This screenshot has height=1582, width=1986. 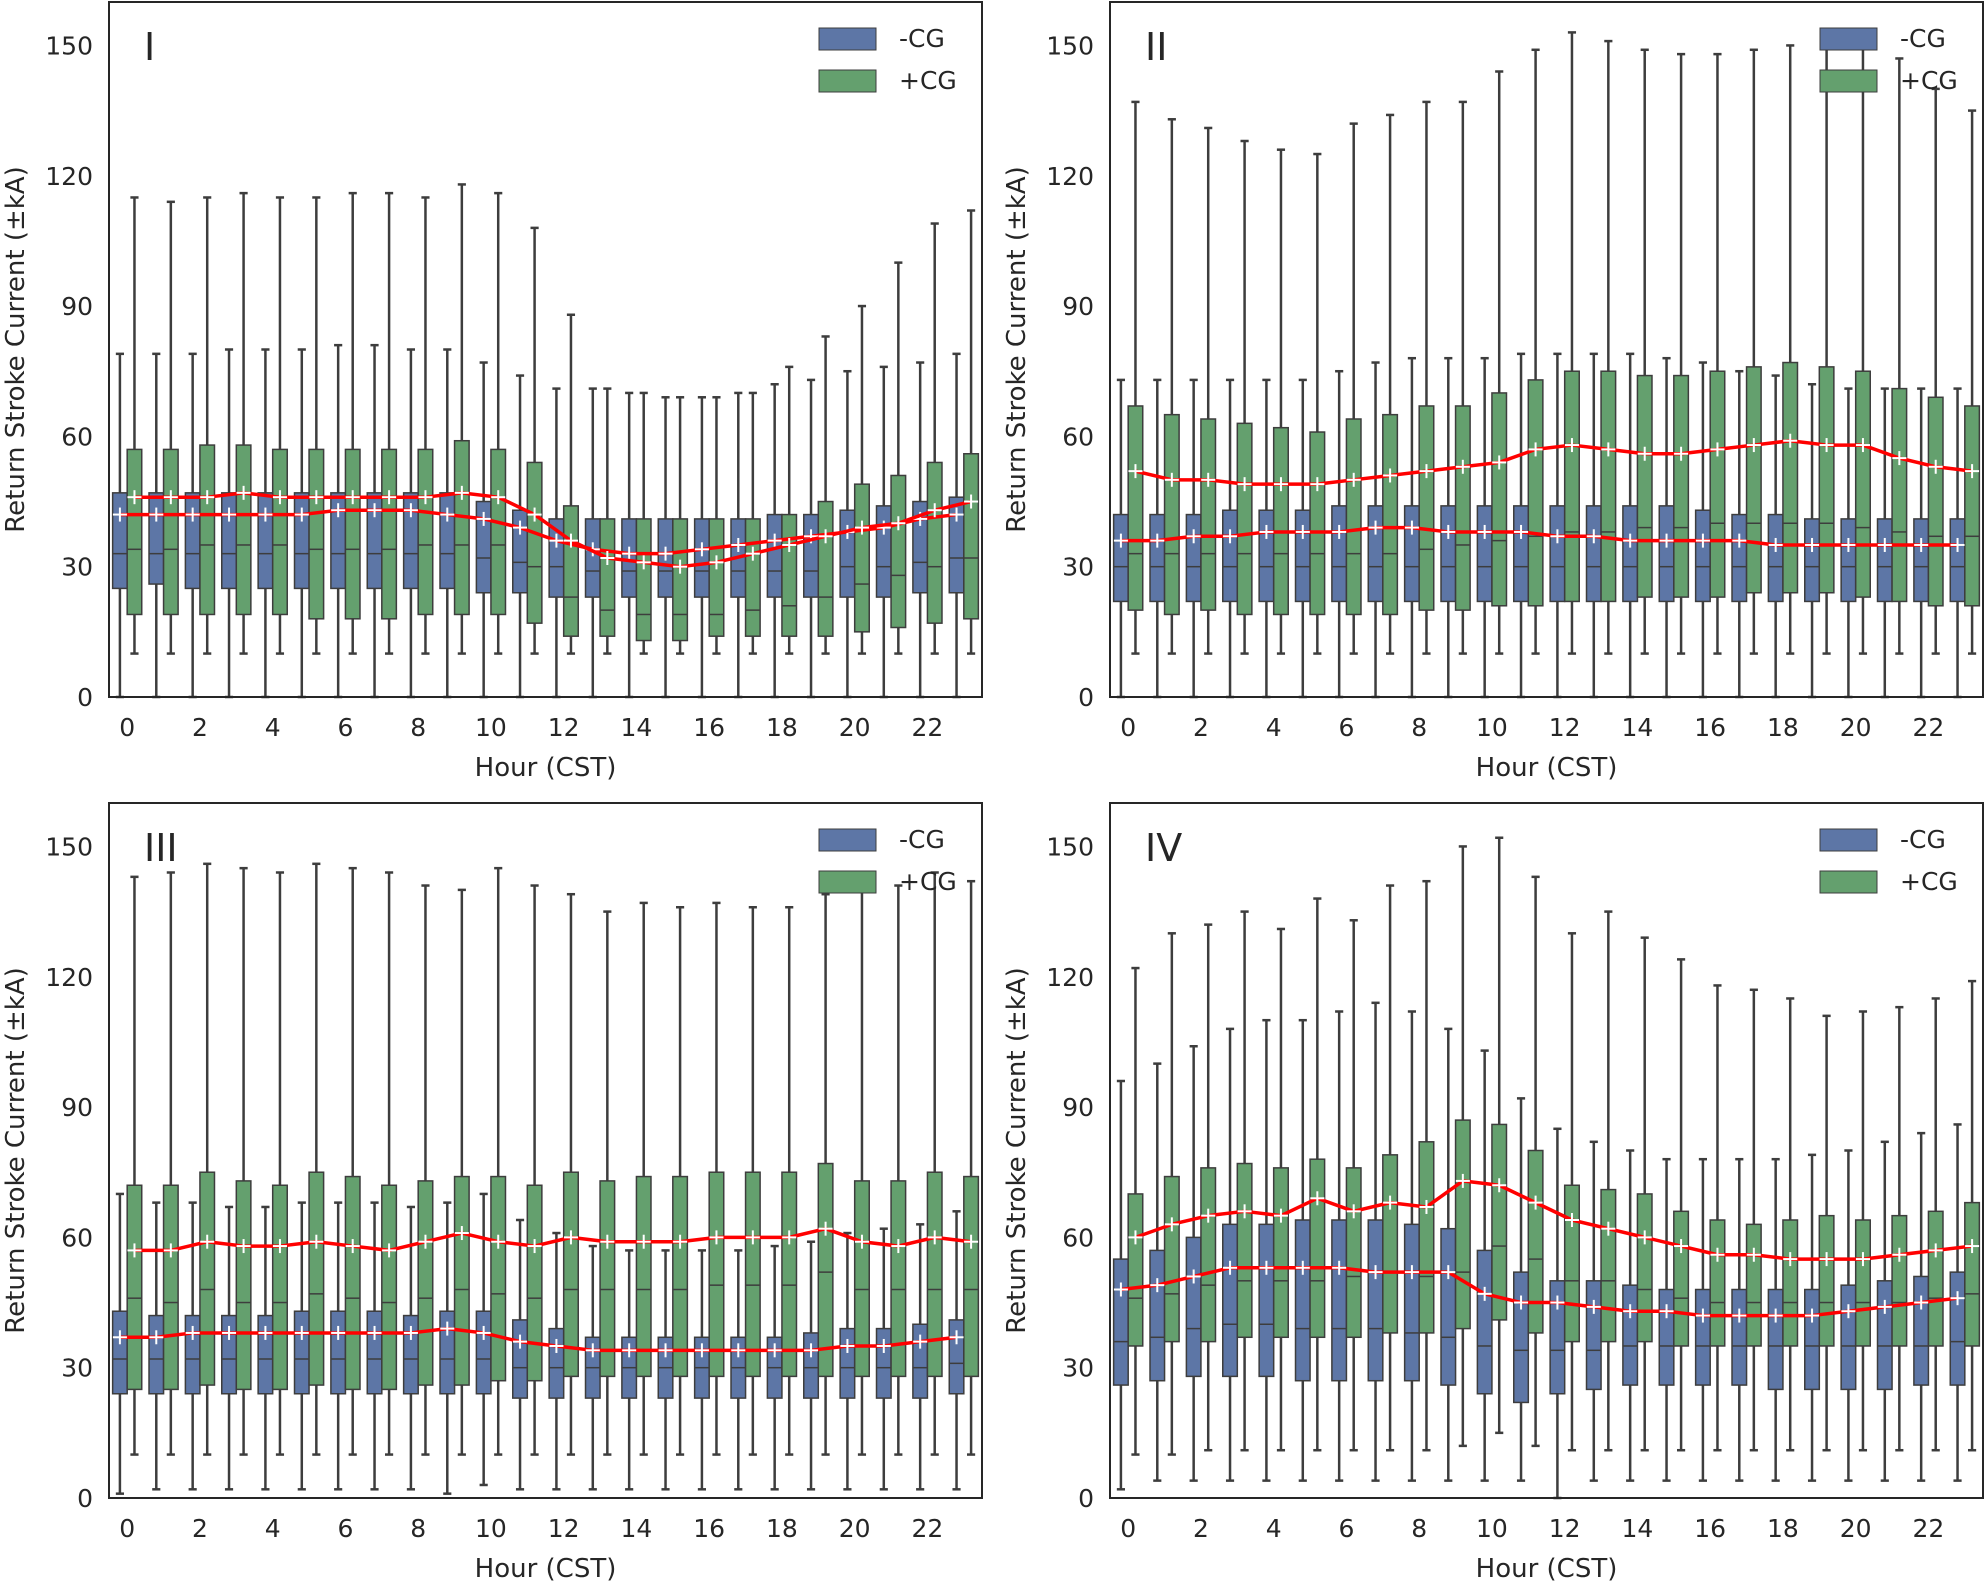 I want to click on x-tick-label: 4, so click(x=273, y=727).